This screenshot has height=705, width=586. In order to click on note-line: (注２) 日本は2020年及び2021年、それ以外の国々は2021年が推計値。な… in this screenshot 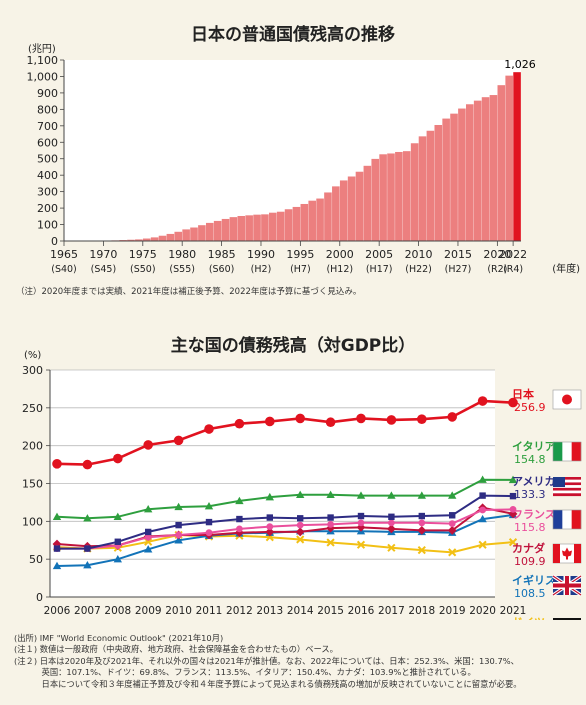, I will do `click(266, 660)`.